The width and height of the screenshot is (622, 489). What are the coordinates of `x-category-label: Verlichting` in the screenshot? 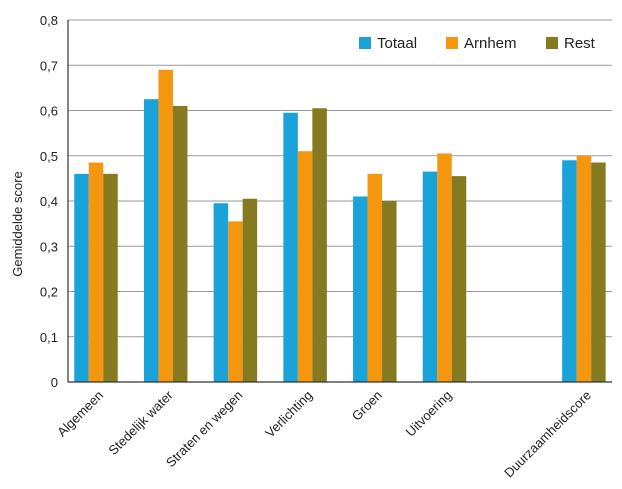 It's located at (288, 414).